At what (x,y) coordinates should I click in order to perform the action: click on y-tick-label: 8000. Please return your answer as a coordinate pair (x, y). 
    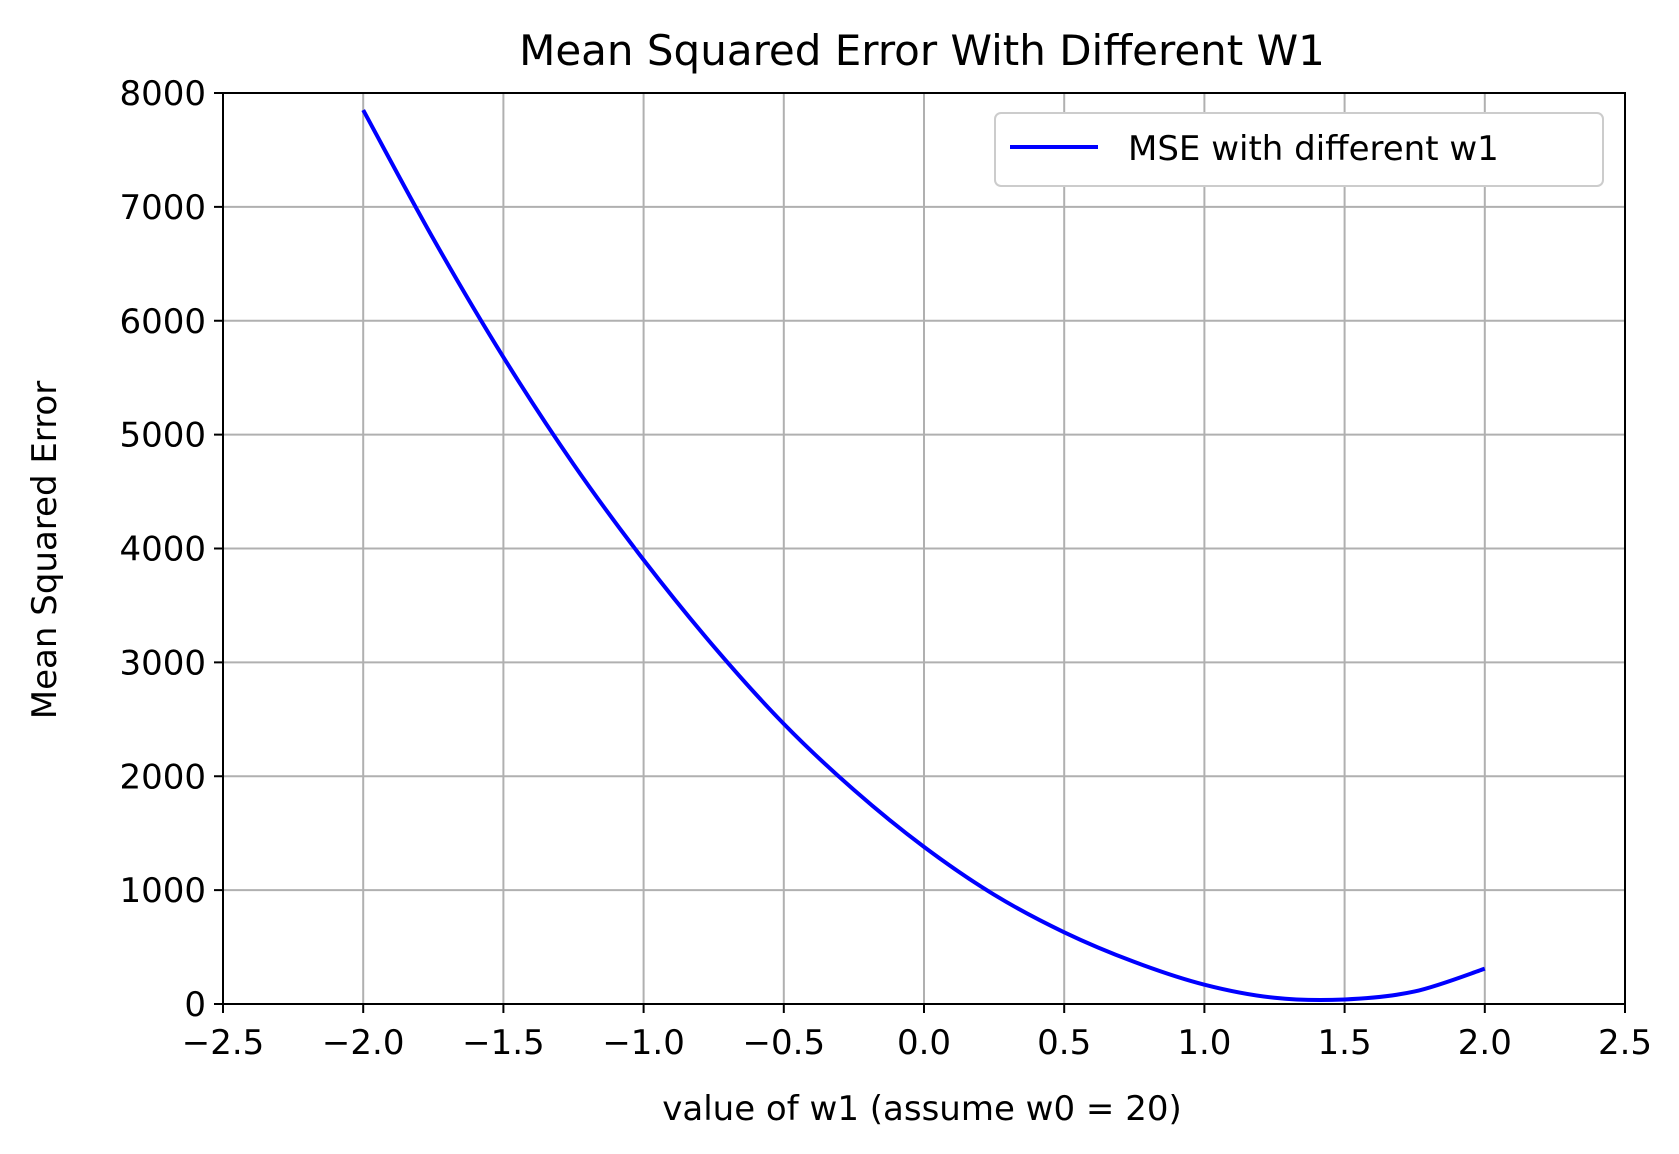
    Looking at the image, I should click on (162, 94).